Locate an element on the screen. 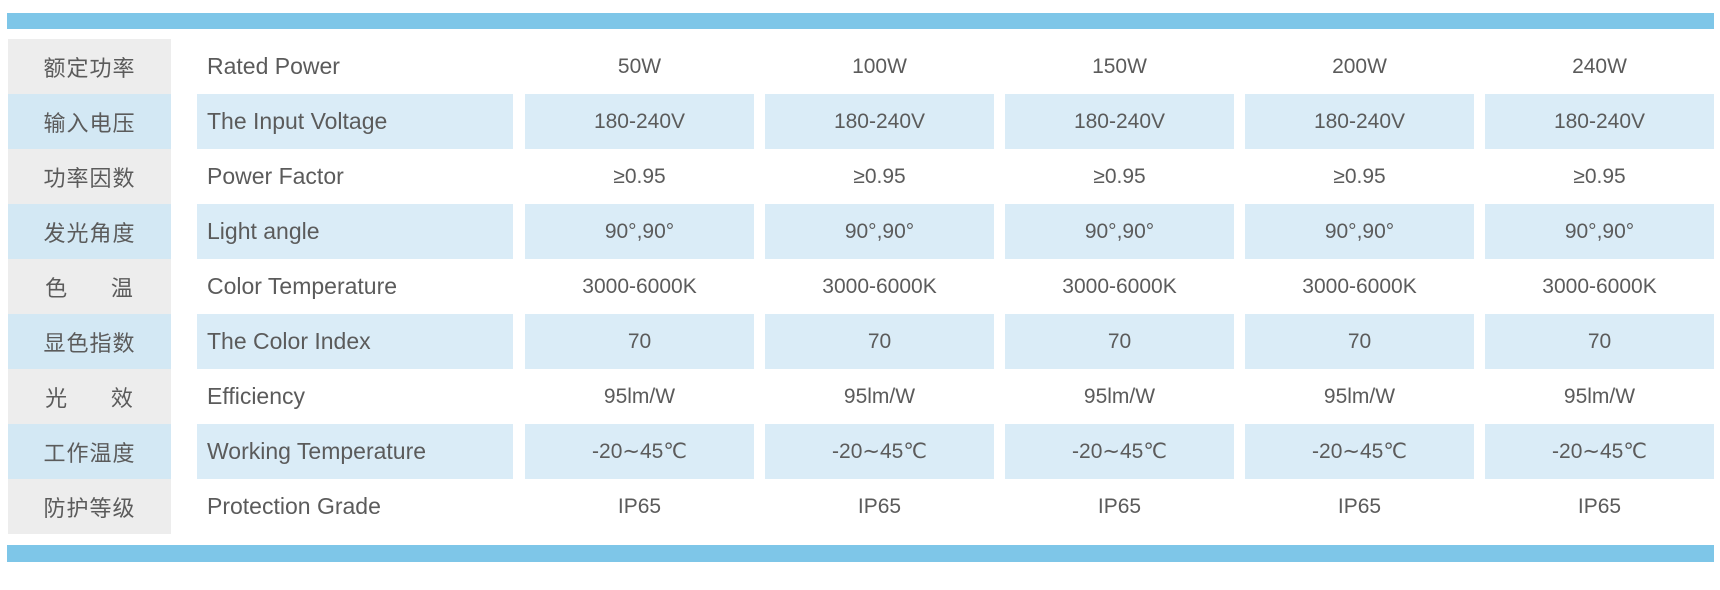  row-label-en: Efficiency is located at coordinates (256, 396).